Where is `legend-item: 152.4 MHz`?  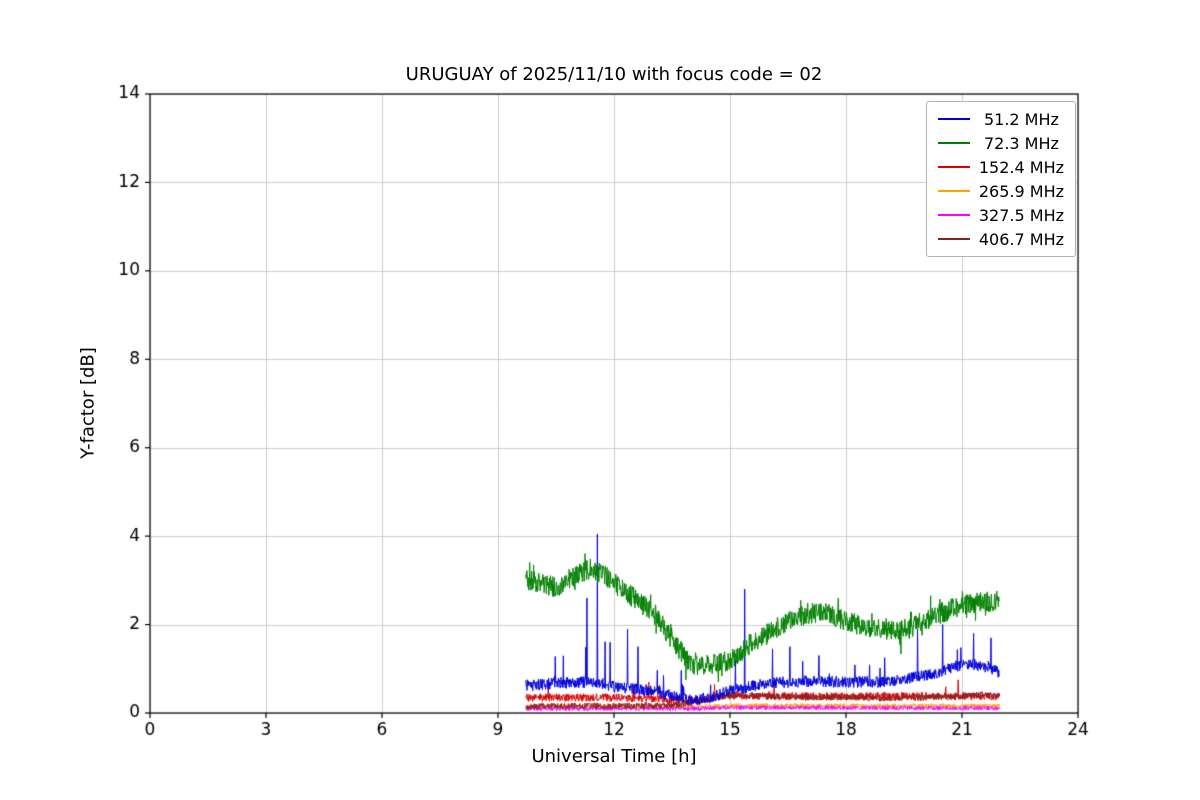 legend-item: 152.4 MHz is located at coordinates (1000, 167).